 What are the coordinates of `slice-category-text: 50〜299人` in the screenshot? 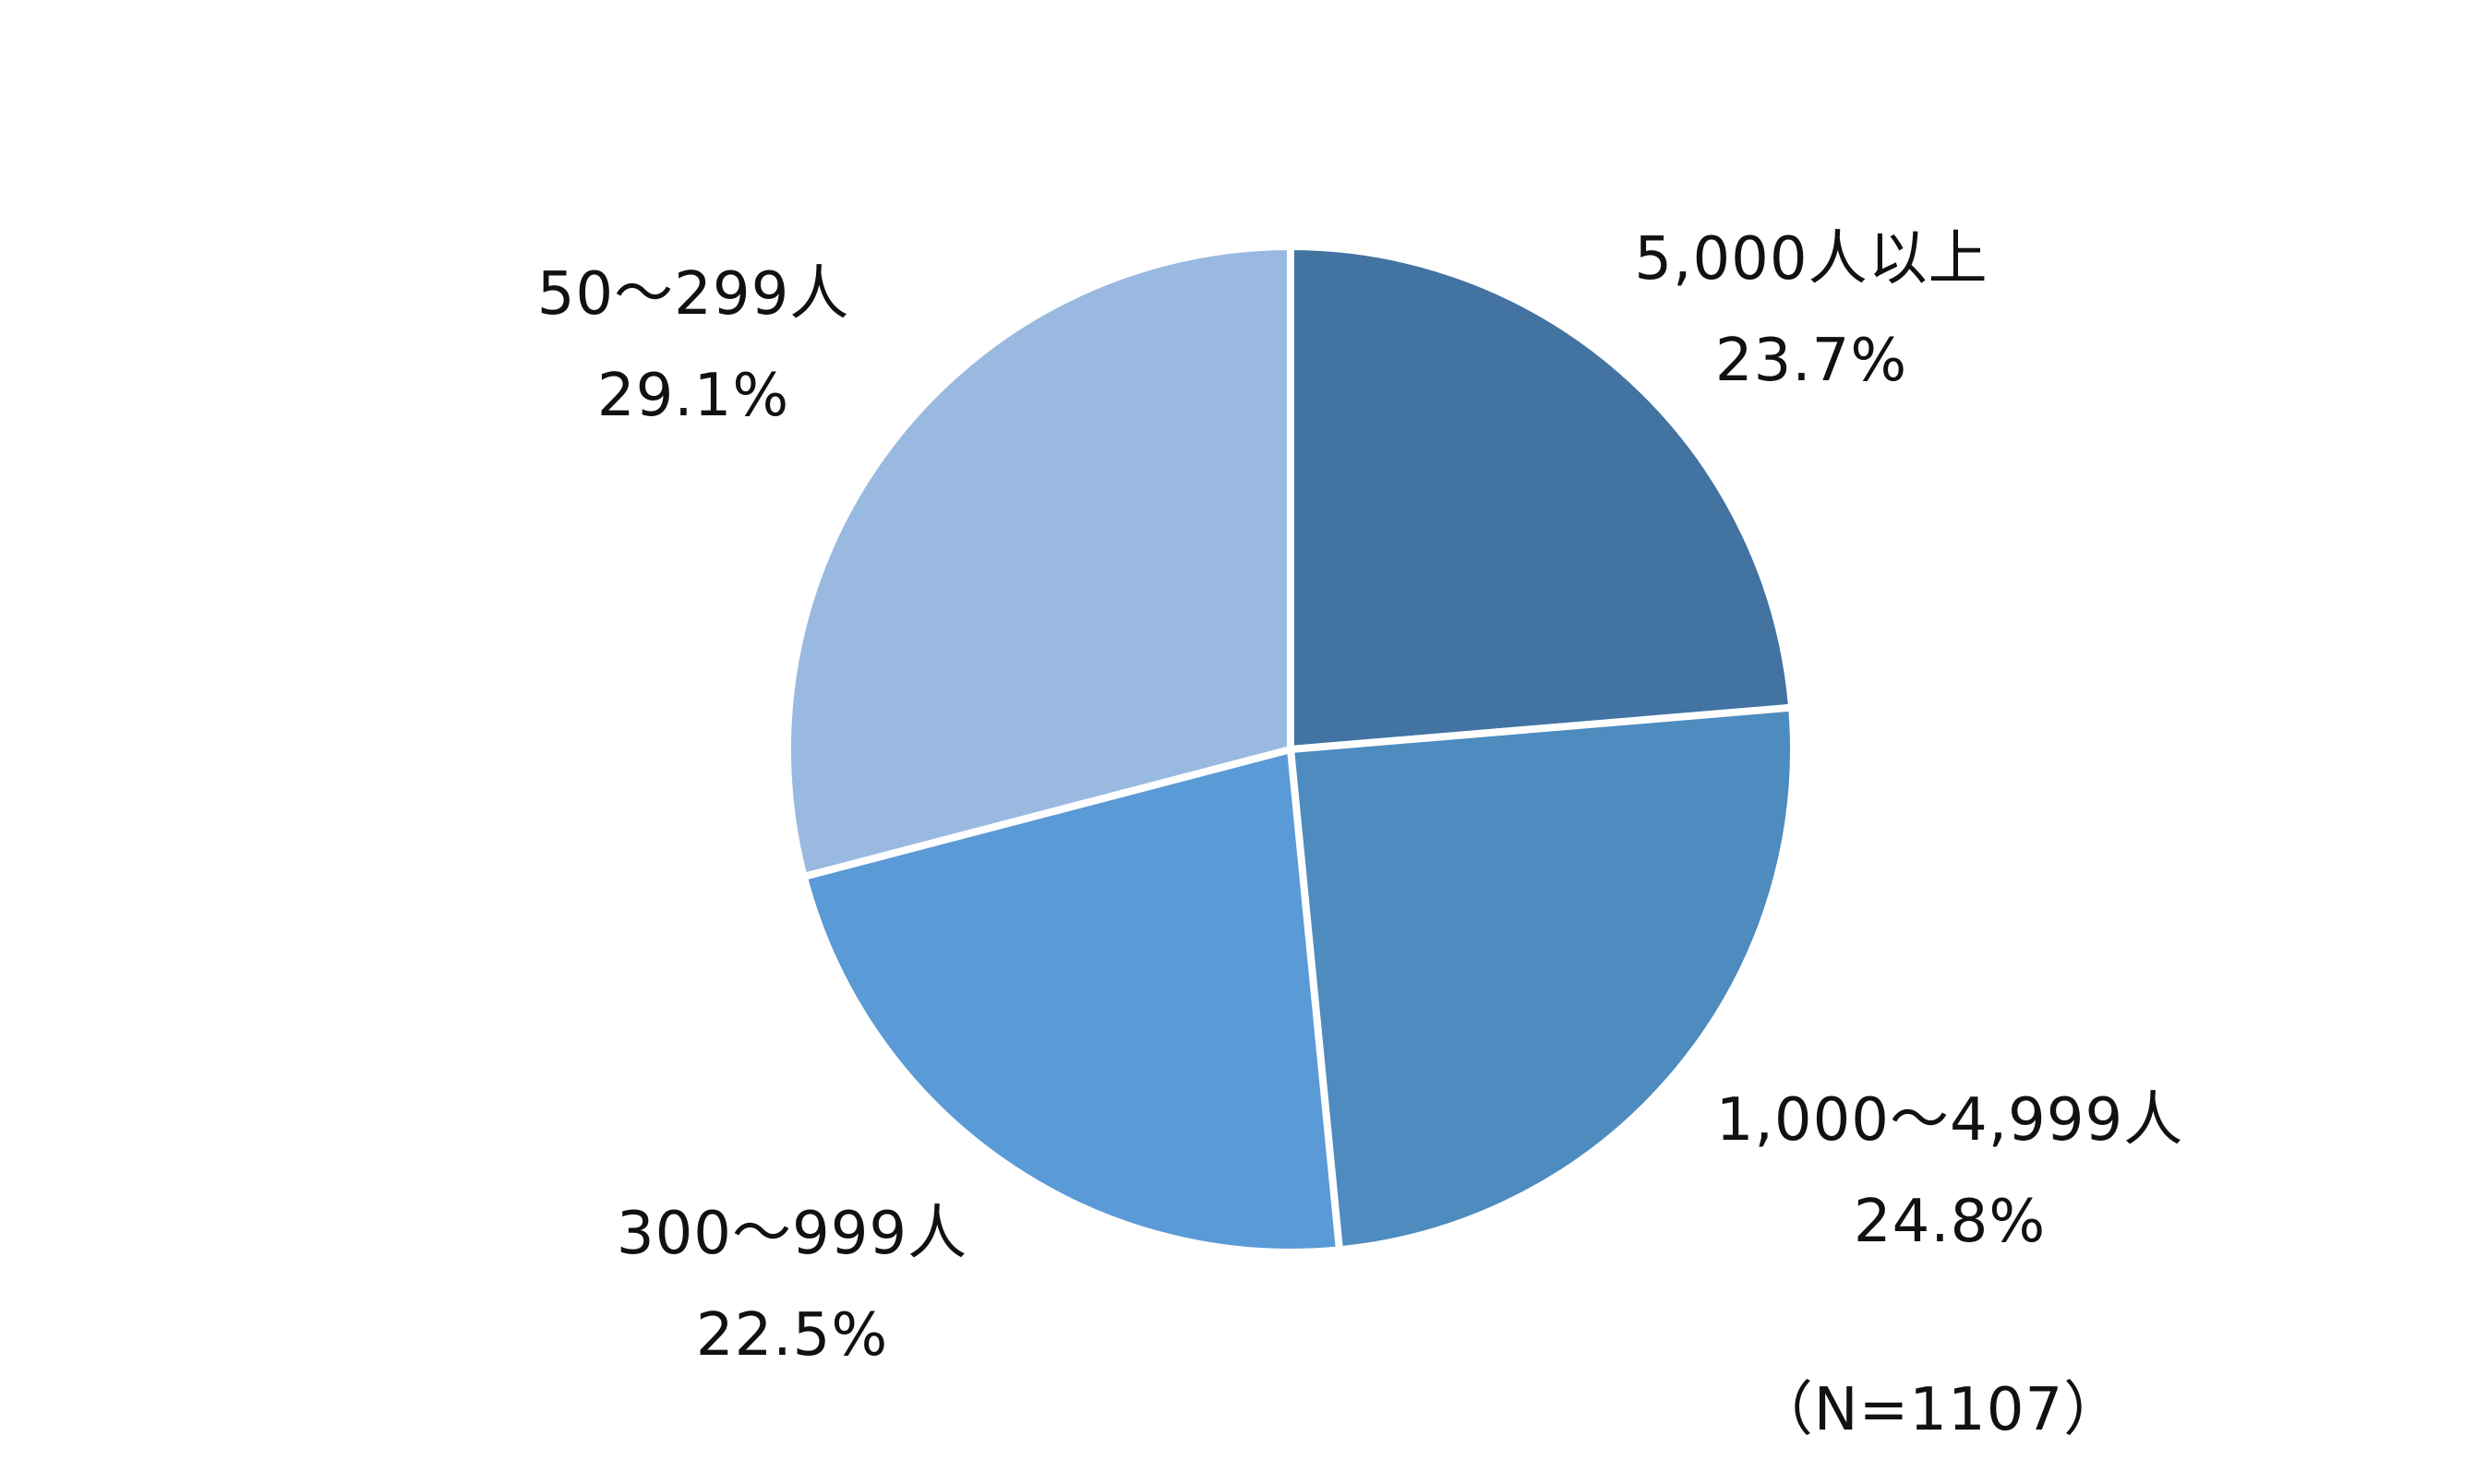 It's located at (693, 294).